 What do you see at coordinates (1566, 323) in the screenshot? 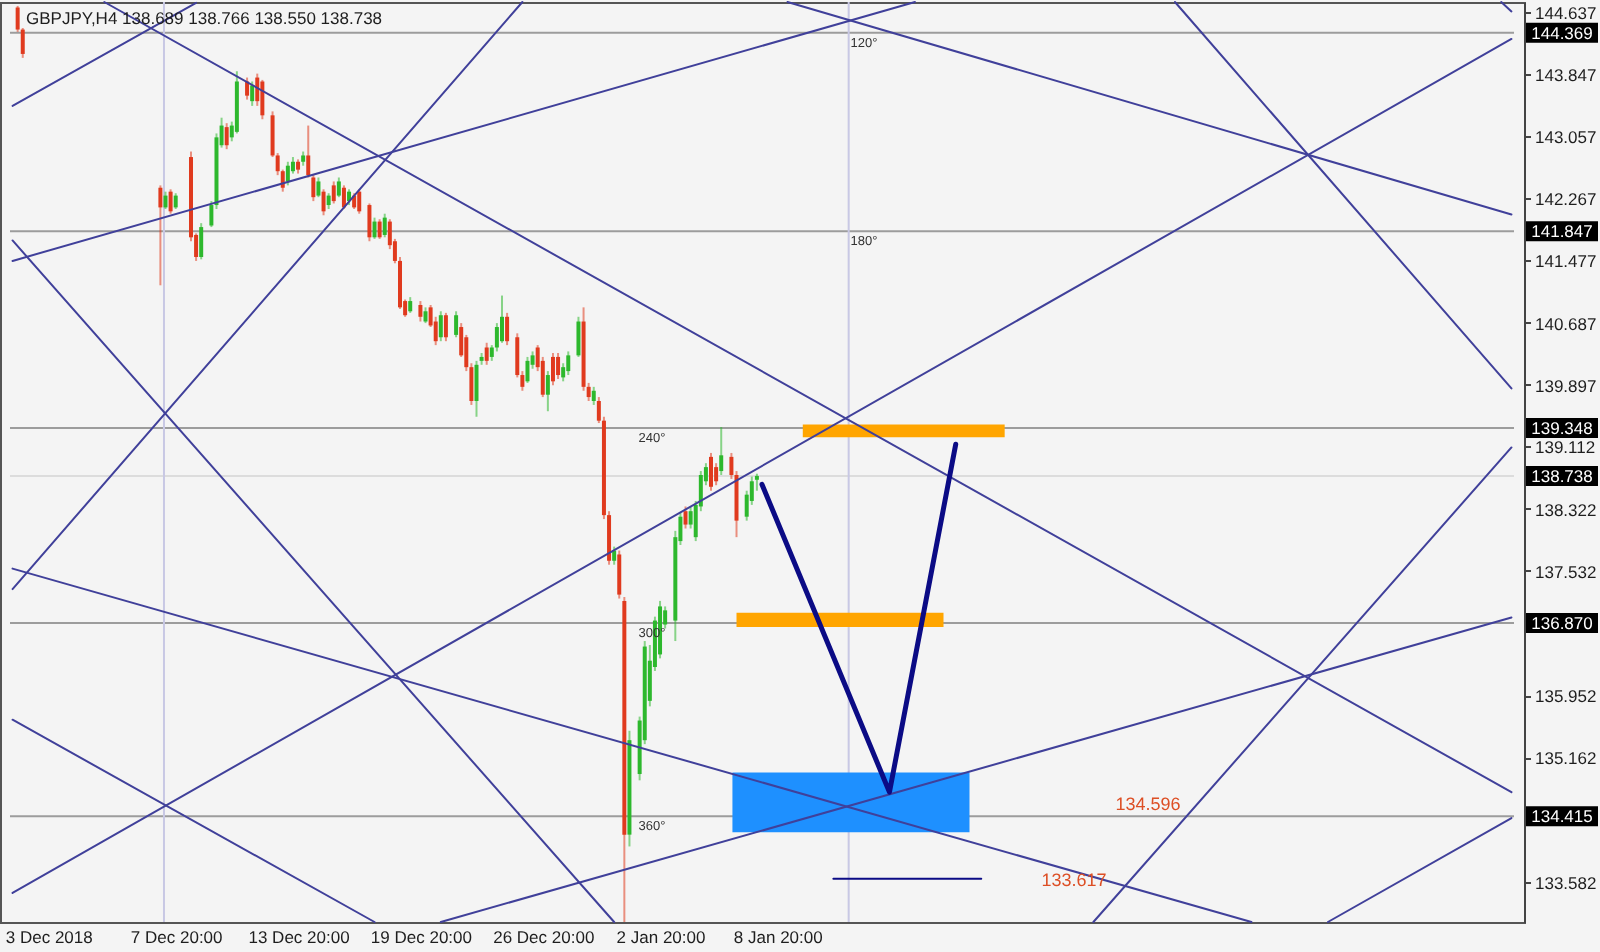
I see `y-tick-label: 140.687` at bounding box center [1566, 323].